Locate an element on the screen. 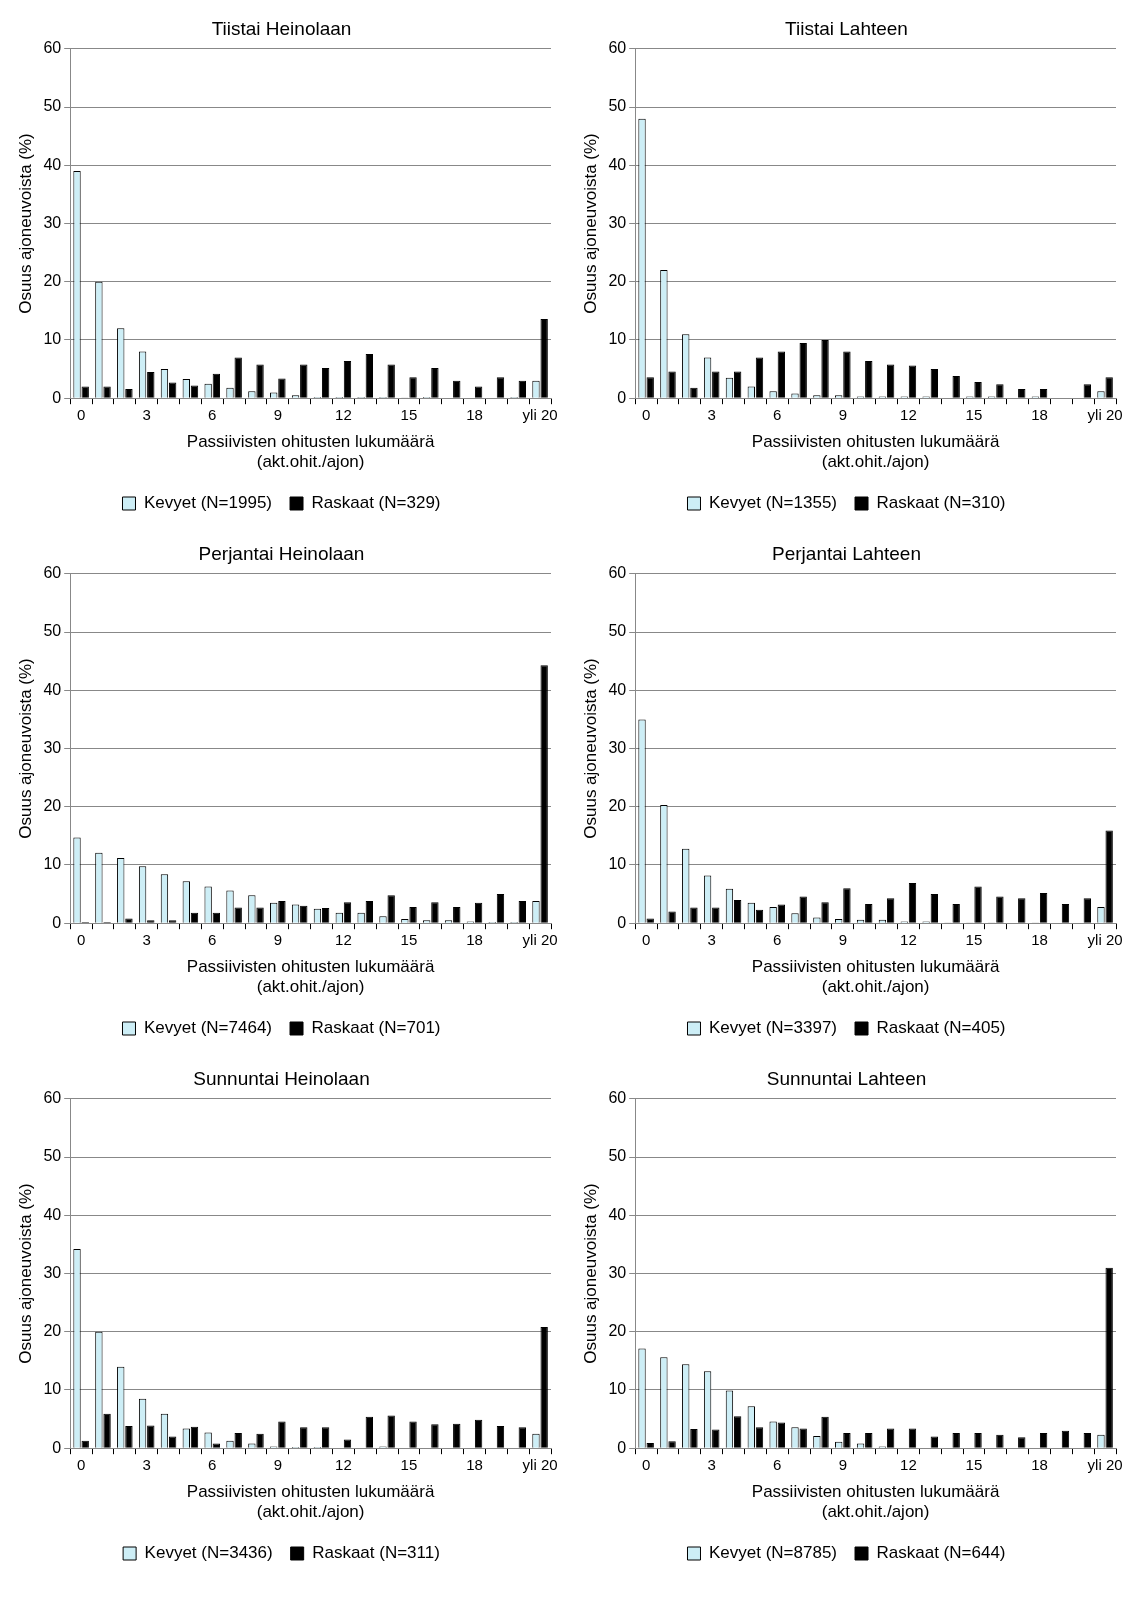  legend-label: Kevyet (N=3397) is located at coordinates (773, 1028).